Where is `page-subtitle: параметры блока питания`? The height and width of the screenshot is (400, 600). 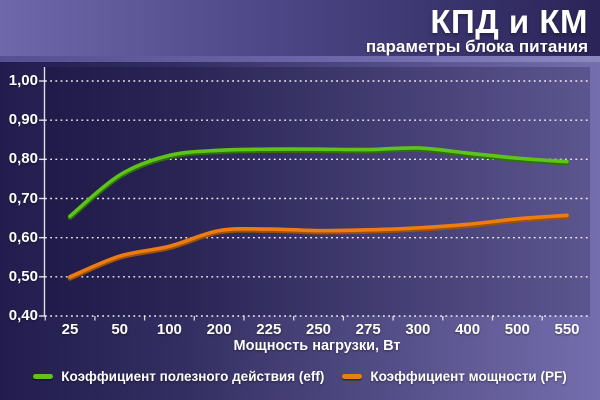
page-subtitle: параметры блока питания is located at coordinates (476, 46).